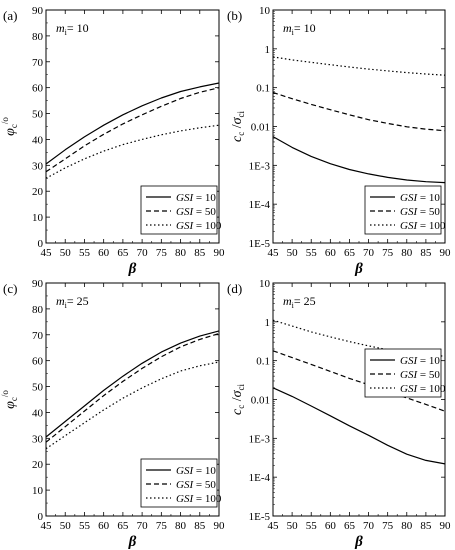  I want to click on y-tick-label: 40, so click(38, 413).